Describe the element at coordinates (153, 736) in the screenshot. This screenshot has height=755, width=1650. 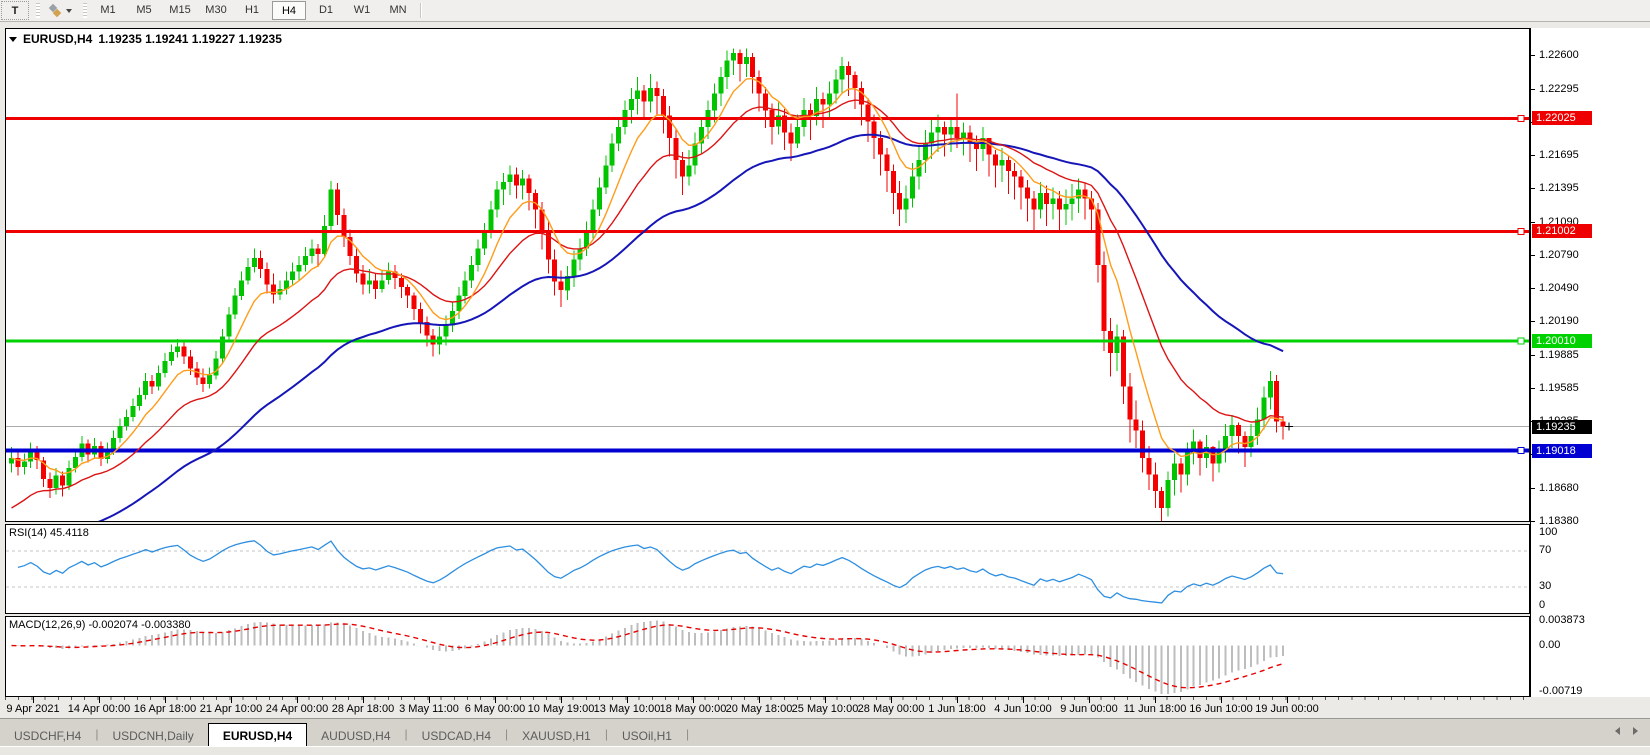
I see `tab-usdcnh: USDCNH,Daily` at that location.